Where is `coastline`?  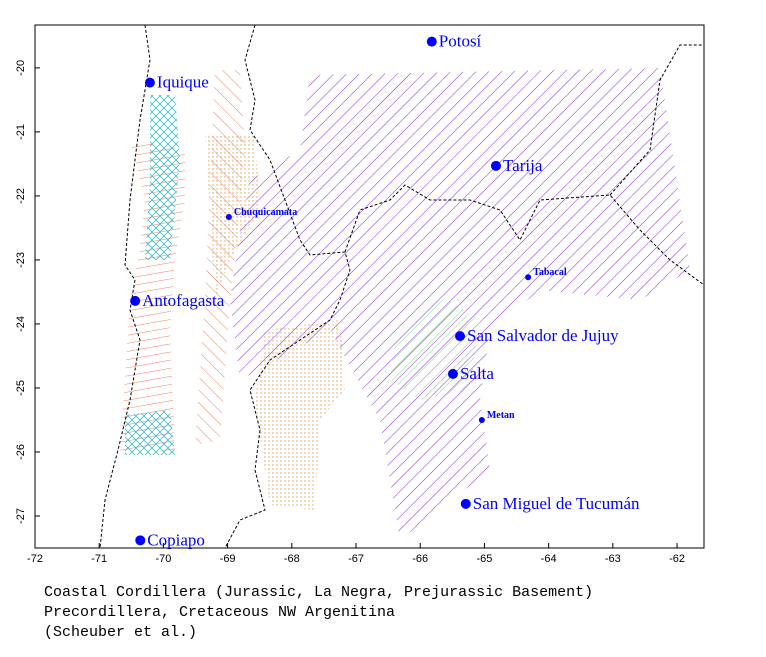 coastline is located at coordinates (125, 286).